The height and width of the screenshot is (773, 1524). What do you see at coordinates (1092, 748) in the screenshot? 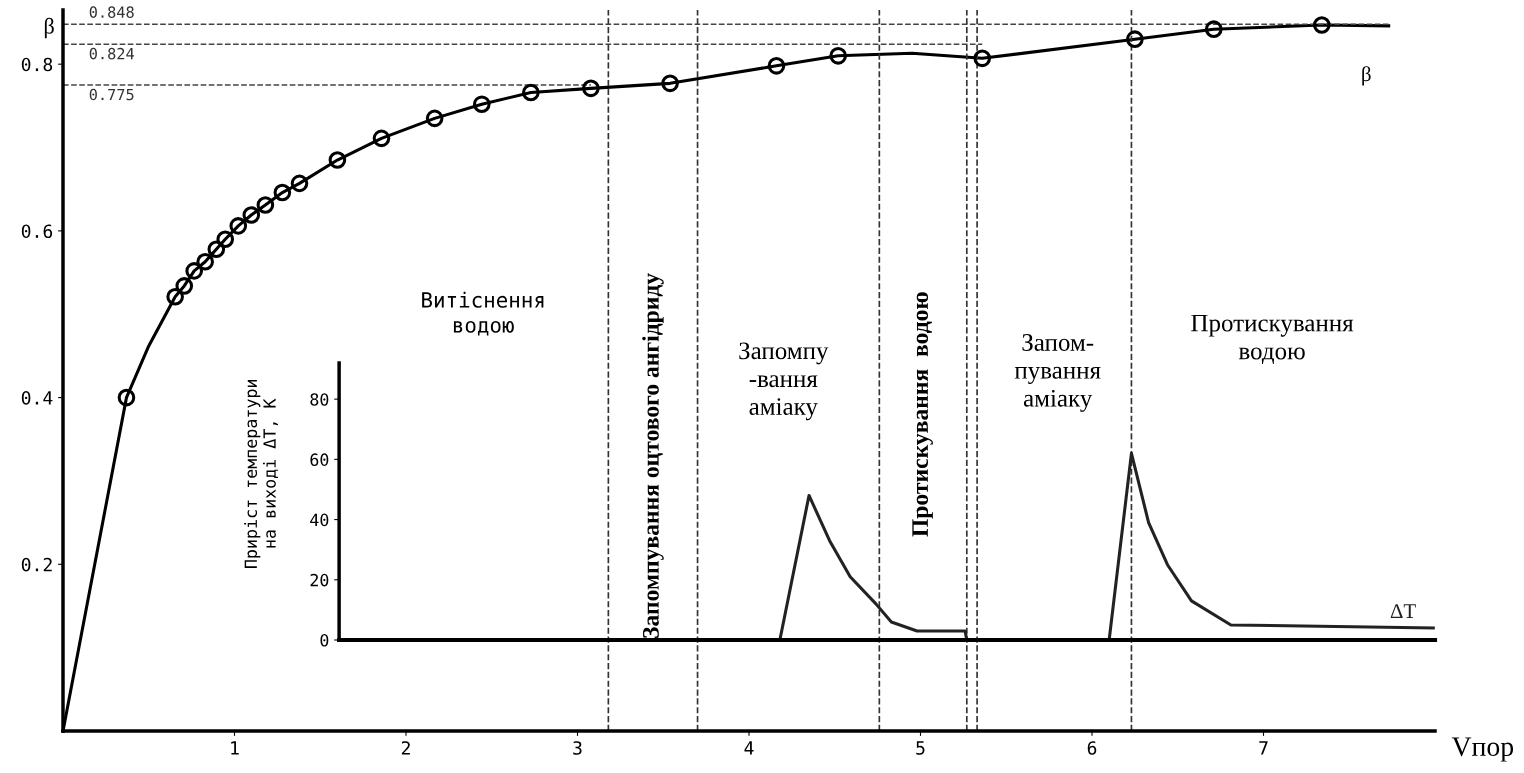
I see `x-tick-label: 6` at bounding box center [1092, 748].